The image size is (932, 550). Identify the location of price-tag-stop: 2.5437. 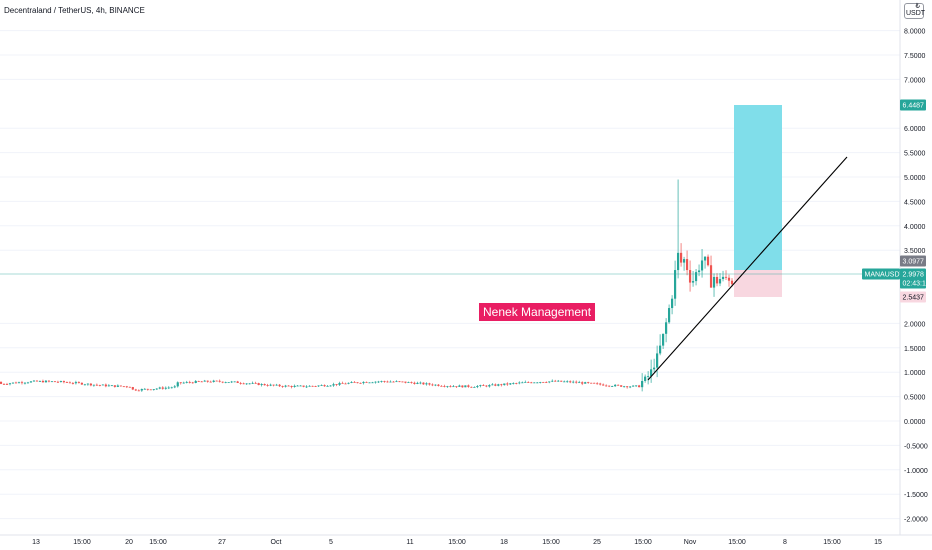
(913, 297).